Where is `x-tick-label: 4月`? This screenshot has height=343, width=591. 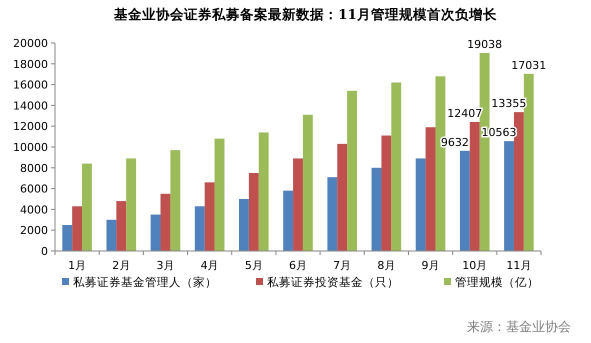
x-tick-label: 4月 is located at coordinates (209, 265).